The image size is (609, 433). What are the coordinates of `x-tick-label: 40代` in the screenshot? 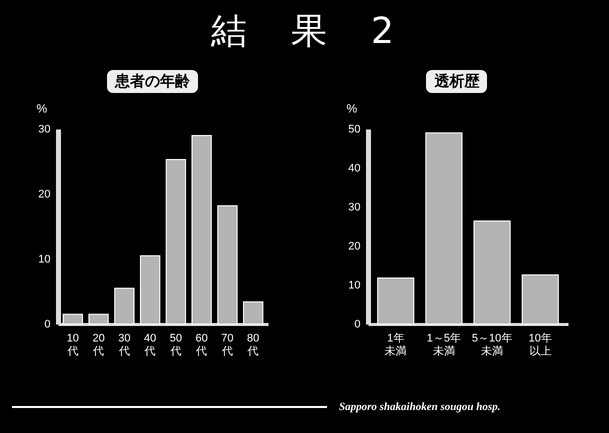 It's located at (150, 345).